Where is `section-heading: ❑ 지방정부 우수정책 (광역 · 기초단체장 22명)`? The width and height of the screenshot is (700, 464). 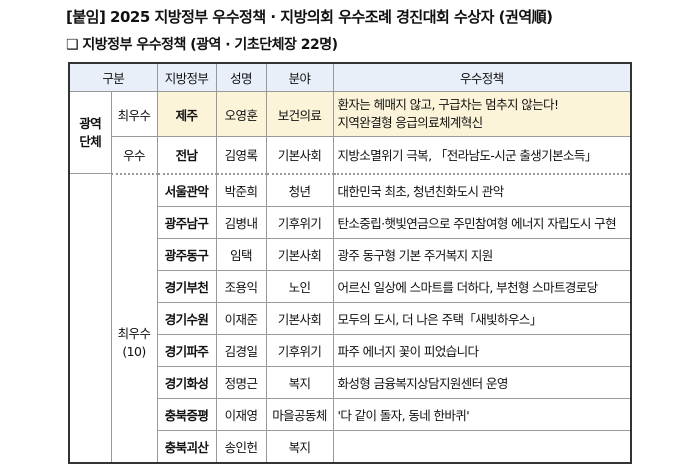
section-heading: ❑ 지방정부 우수정책 (광역 · 기초단체장 22명) is located at coordinates (202, 45).